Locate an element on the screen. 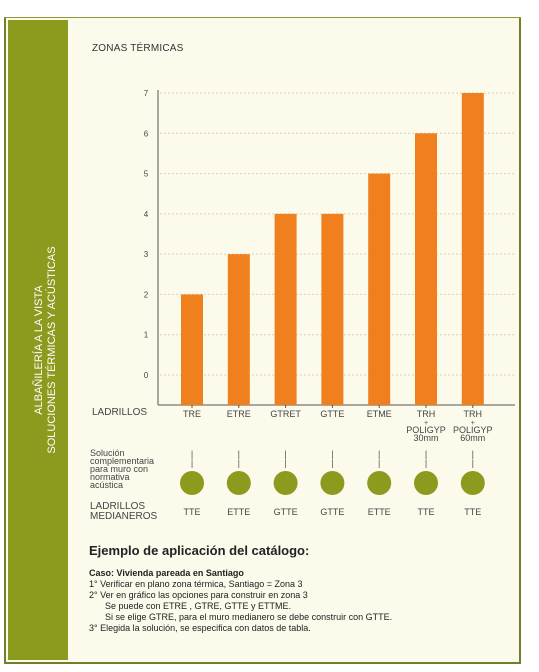 This screenshot has height=672, width=539. example-line: Se puede con ETRE , GTRE, GTTE y ETTME. is located at coordinates (198, 606).